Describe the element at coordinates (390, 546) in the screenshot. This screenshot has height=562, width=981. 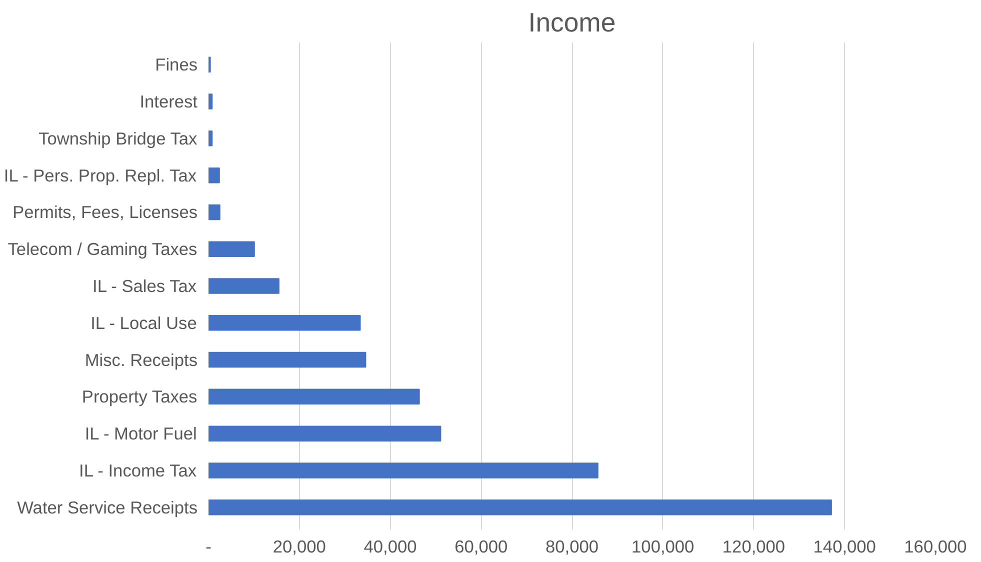
I see `x-tick-label: 40,000` at that location.